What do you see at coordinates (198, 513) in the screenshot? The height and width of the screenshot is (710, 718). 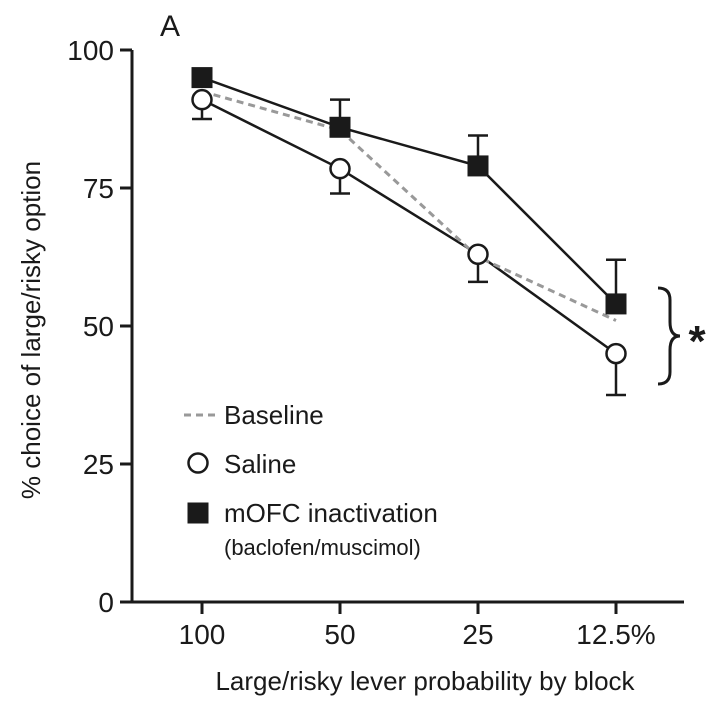 I see `legend-mofc-swatch` at bounding box center [198, 513].